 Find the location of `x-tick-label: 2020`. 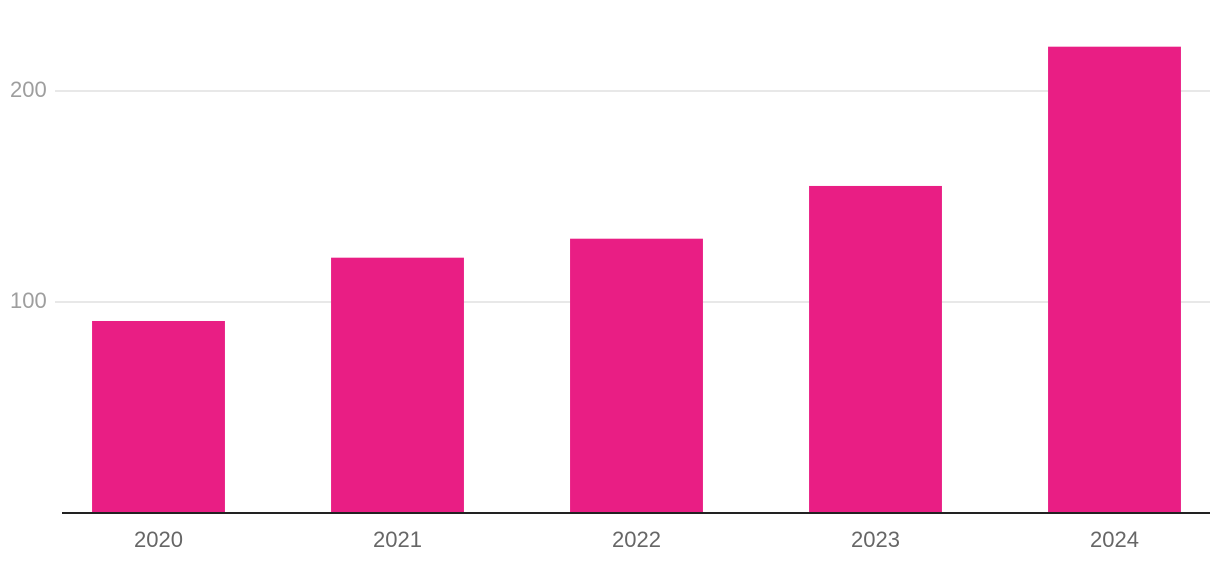

x-tick-label: 2020 is located at coordinates (158, 539).